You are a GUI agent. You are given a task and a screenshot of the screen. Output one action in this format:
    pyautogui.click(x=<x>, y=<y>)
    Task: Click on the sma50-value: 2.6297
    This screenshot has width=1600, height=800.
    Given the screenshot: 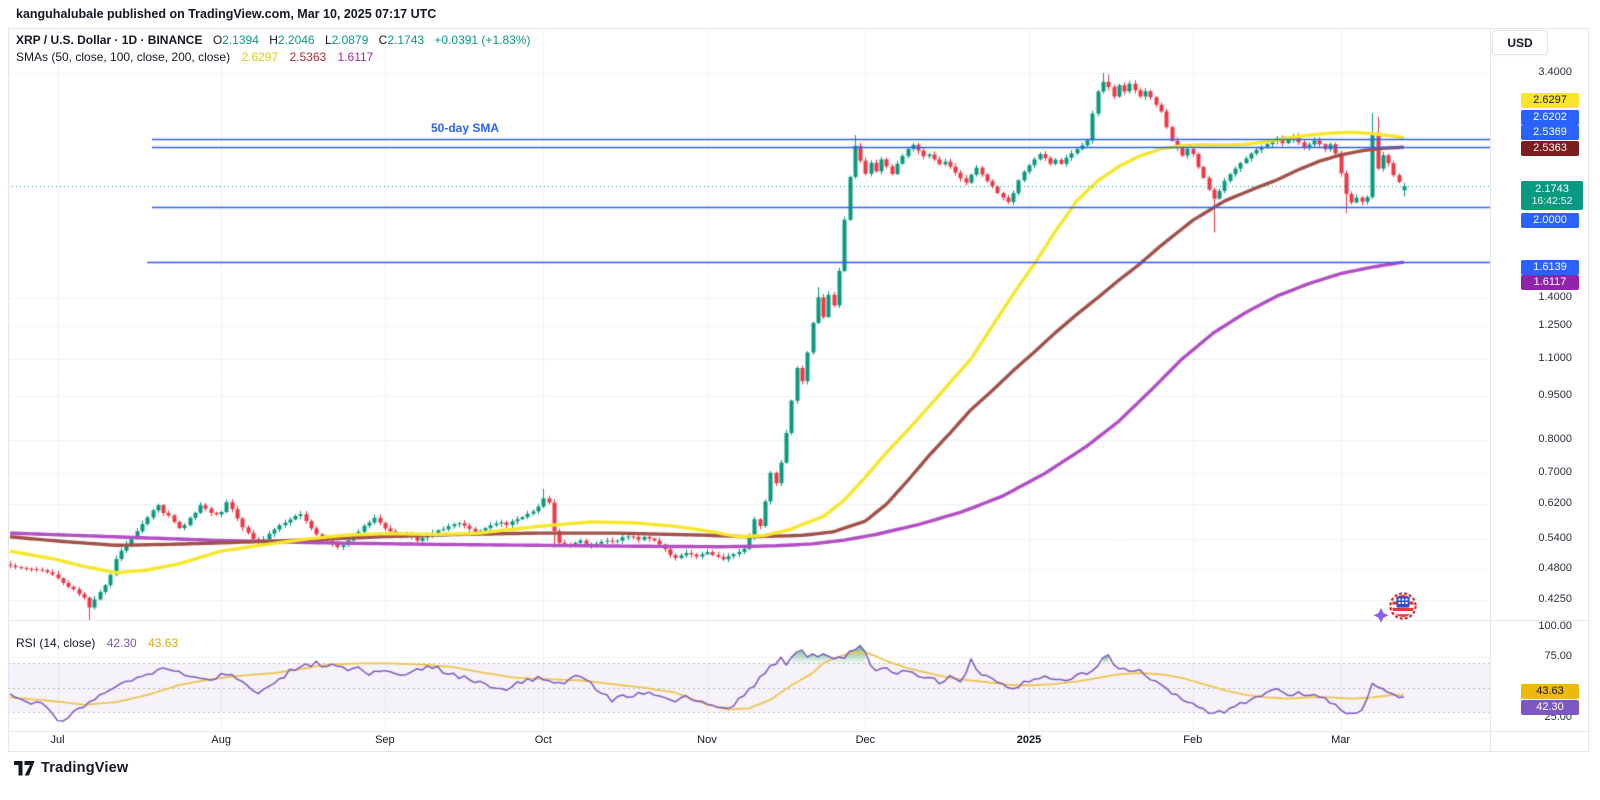 What is the action you would take?
    pyautogui.click(x=260, y=57)
    